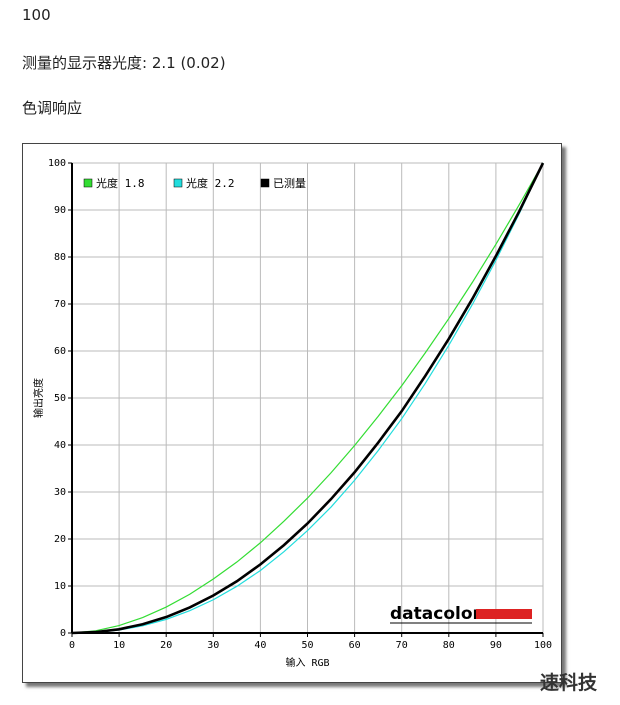 The width and height of the screenshot is (620, 705). Describe the element at coordinates (210, 183) in the screenshot. I see `legend-label: 光度 2.2` at that location.